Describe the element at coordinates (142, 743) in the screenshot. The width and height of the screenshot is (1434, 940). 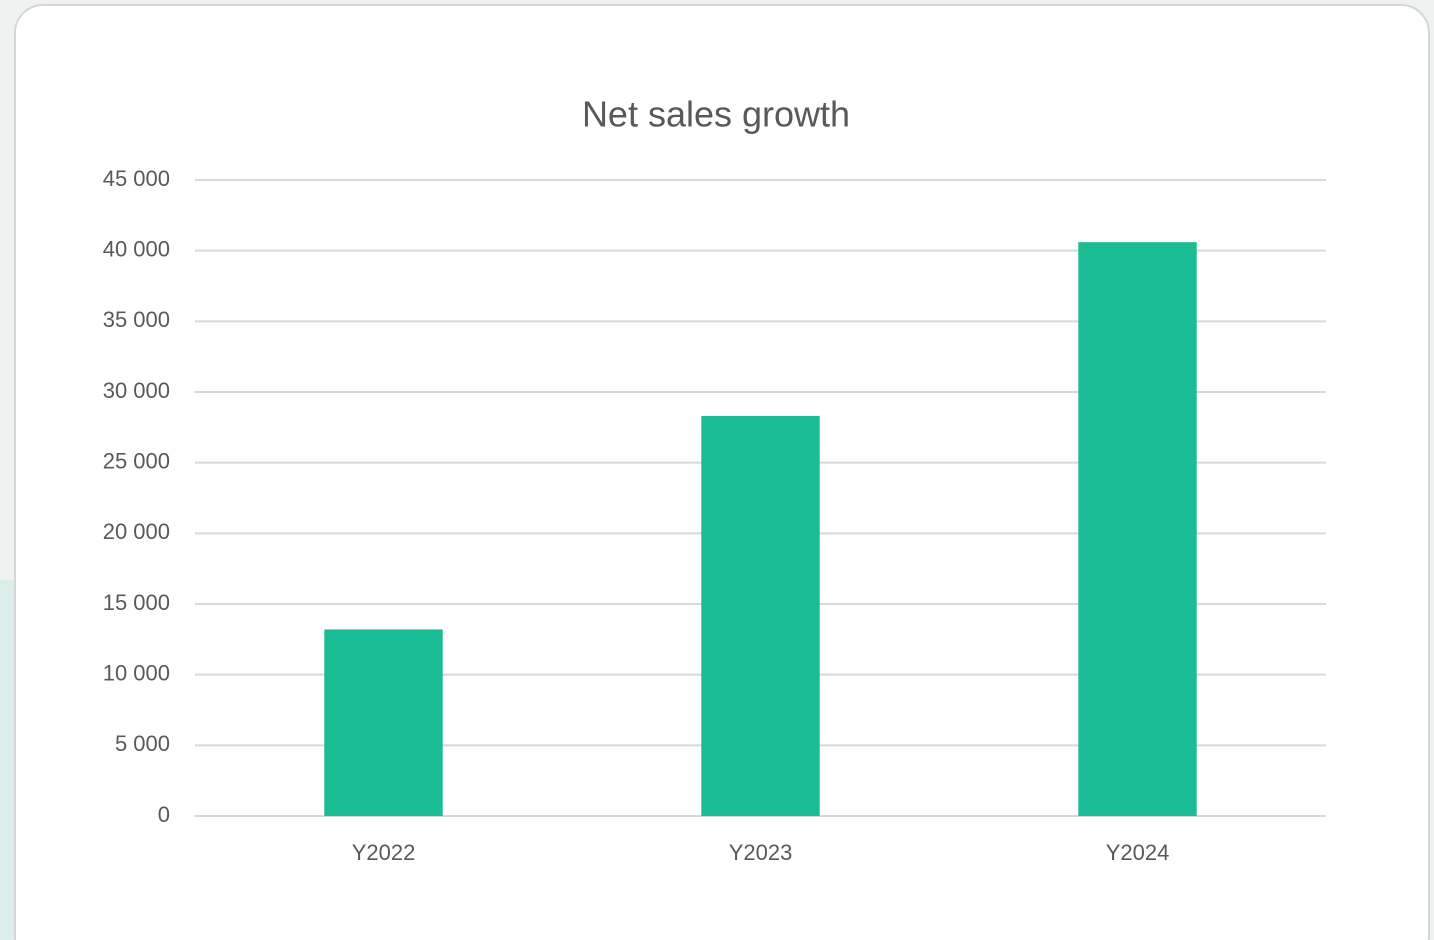
I see `y-tick-label: 5 000` at that location.